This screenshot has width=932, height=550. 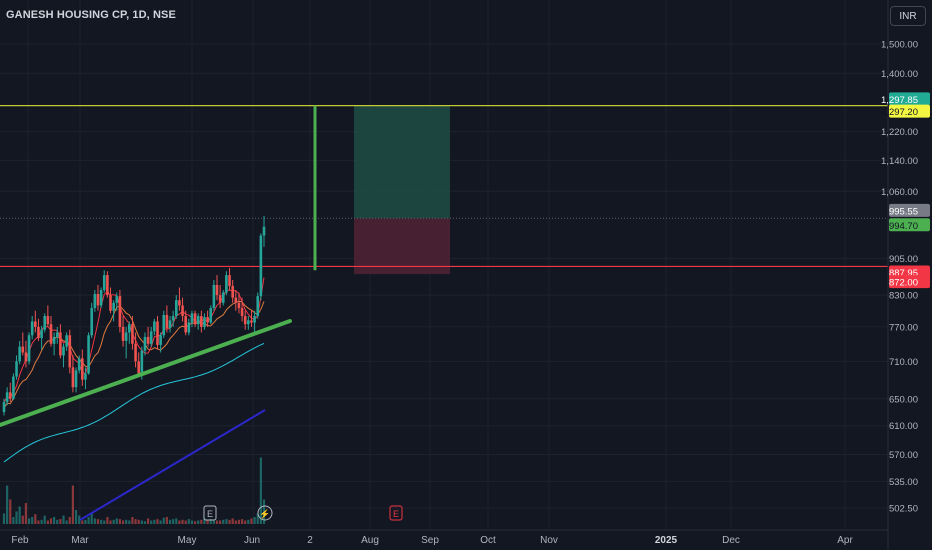 I want to click on price-tick-label: 1,220.00, so click(x=899, y=132).